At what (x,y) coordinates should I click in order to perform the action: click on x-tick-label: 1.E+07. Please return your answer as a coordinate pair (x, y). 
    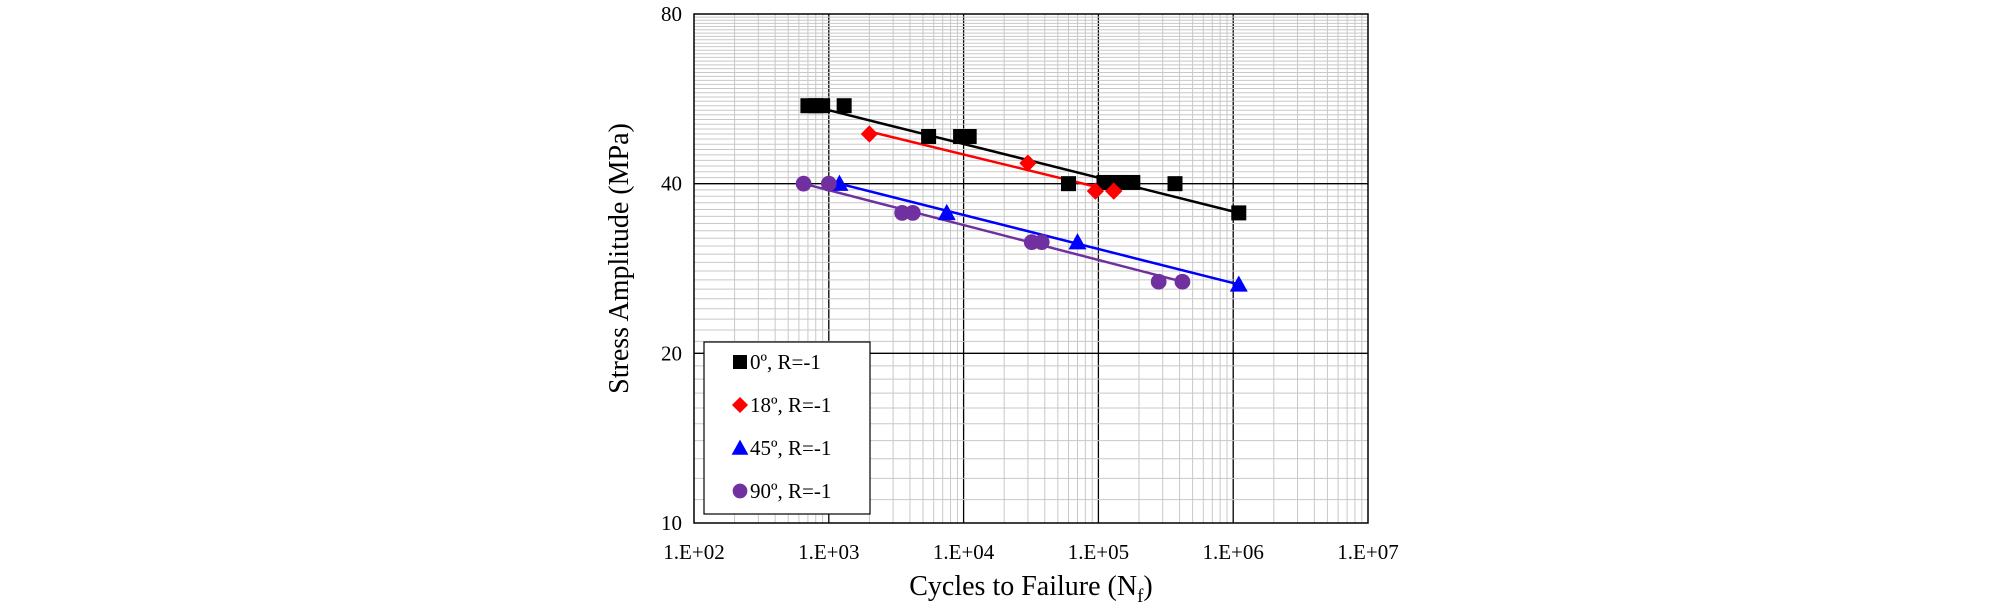
    Looking at the image, I should click on (1367, 552).